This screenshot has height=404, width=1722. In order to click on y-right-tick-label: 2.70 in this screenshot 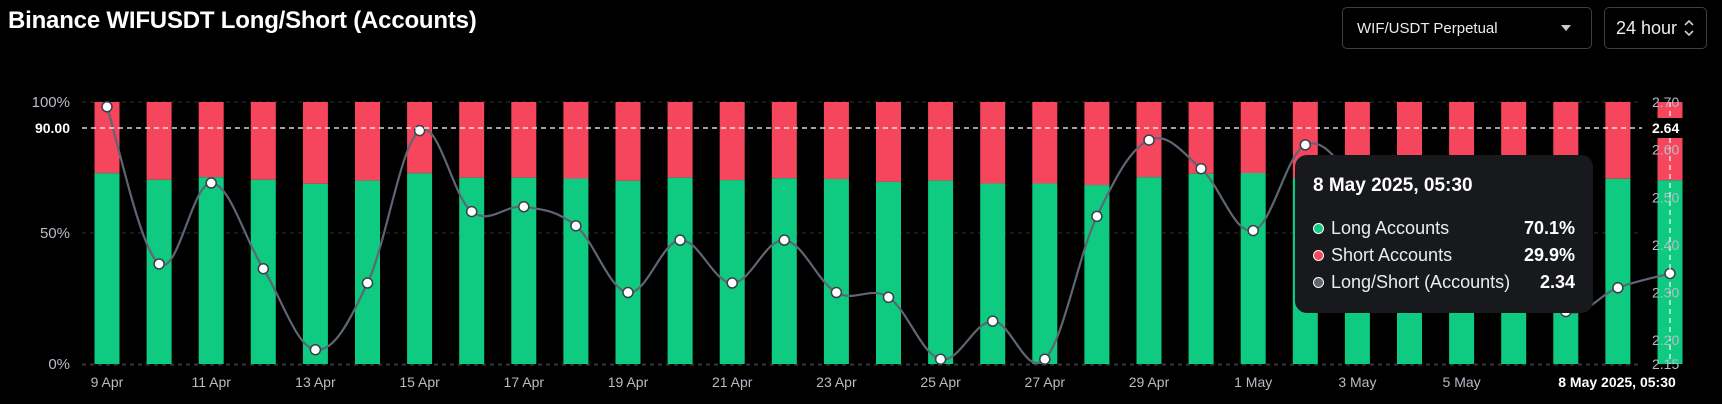, I will do `click(1665, 102)`.